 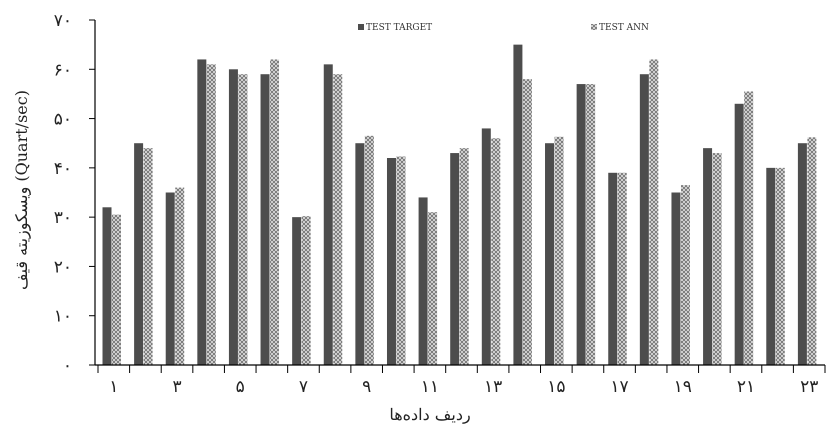 I want to click on legend: TEST TARGET TEST ANN, so click(x=503, y=28).